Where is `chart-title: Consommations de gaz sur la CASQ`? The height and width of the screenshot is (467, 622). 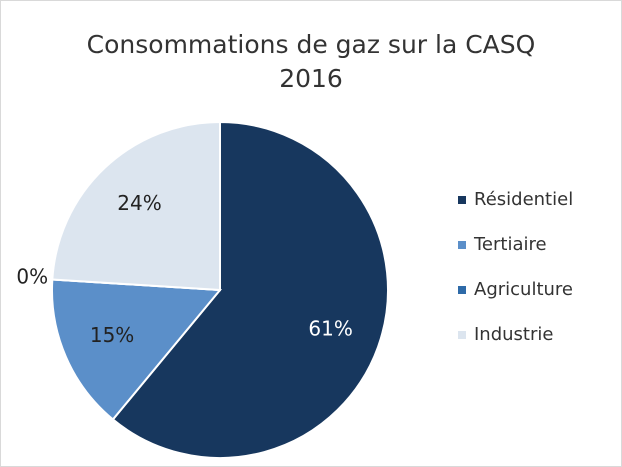
chart-title: Consommations de gaz sur la CASQ is located at coordinates (311, 44).